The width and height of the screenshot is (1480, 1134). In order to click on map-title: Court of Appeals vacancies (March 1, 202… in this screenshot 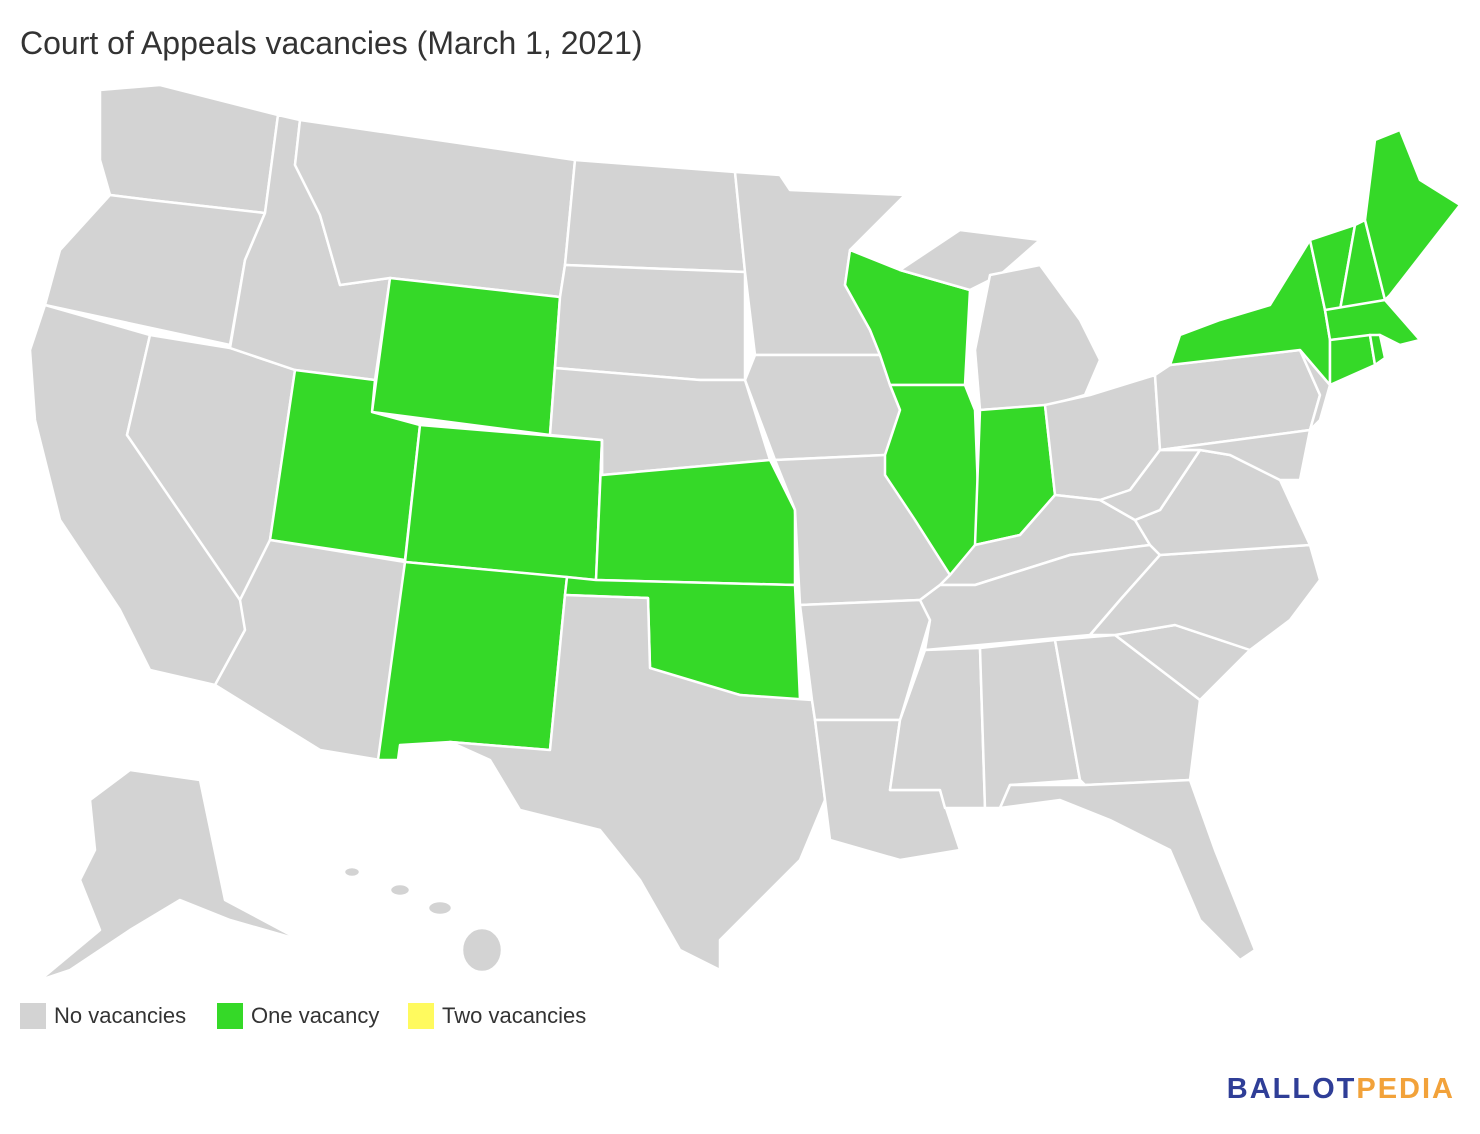, I will do `click(331, 43)`.